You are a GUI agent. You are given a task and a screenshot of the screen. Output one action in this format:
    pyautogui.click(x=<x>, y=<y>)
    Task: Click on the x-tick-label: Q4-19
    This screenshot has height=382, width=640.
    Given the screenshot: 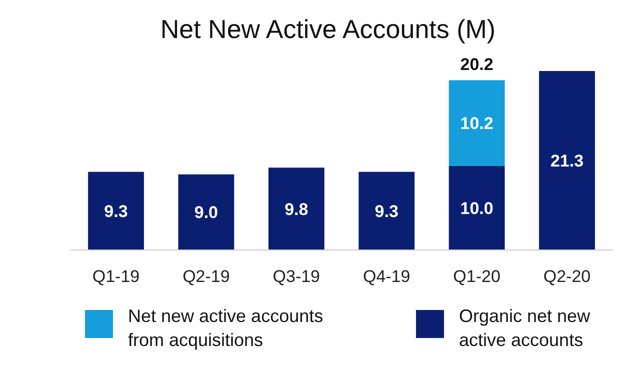 What is the action you would take?
    pyautogui.click(x=386, y=276)
    